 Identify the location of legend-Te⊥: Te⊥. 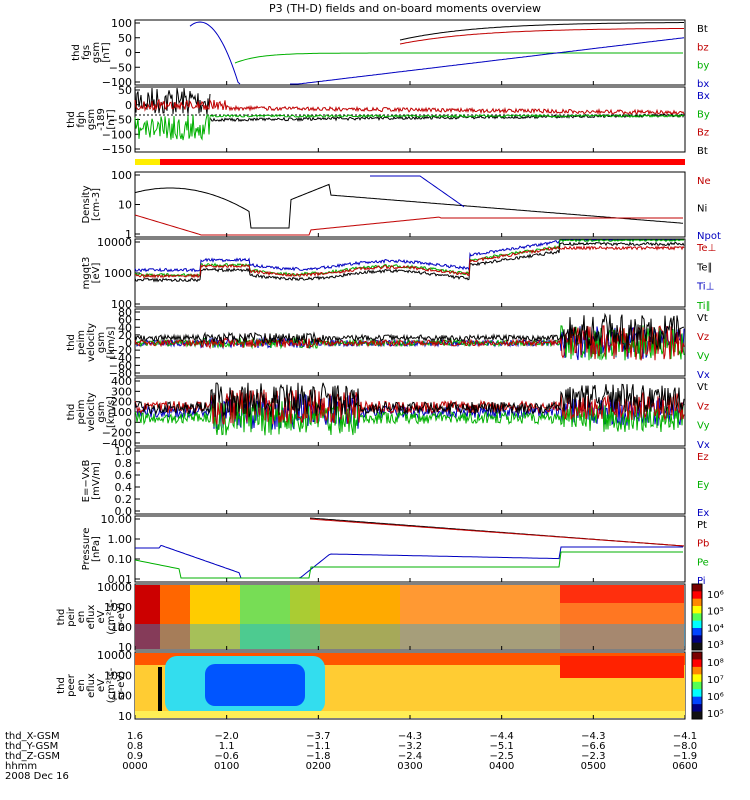
(706, 248).